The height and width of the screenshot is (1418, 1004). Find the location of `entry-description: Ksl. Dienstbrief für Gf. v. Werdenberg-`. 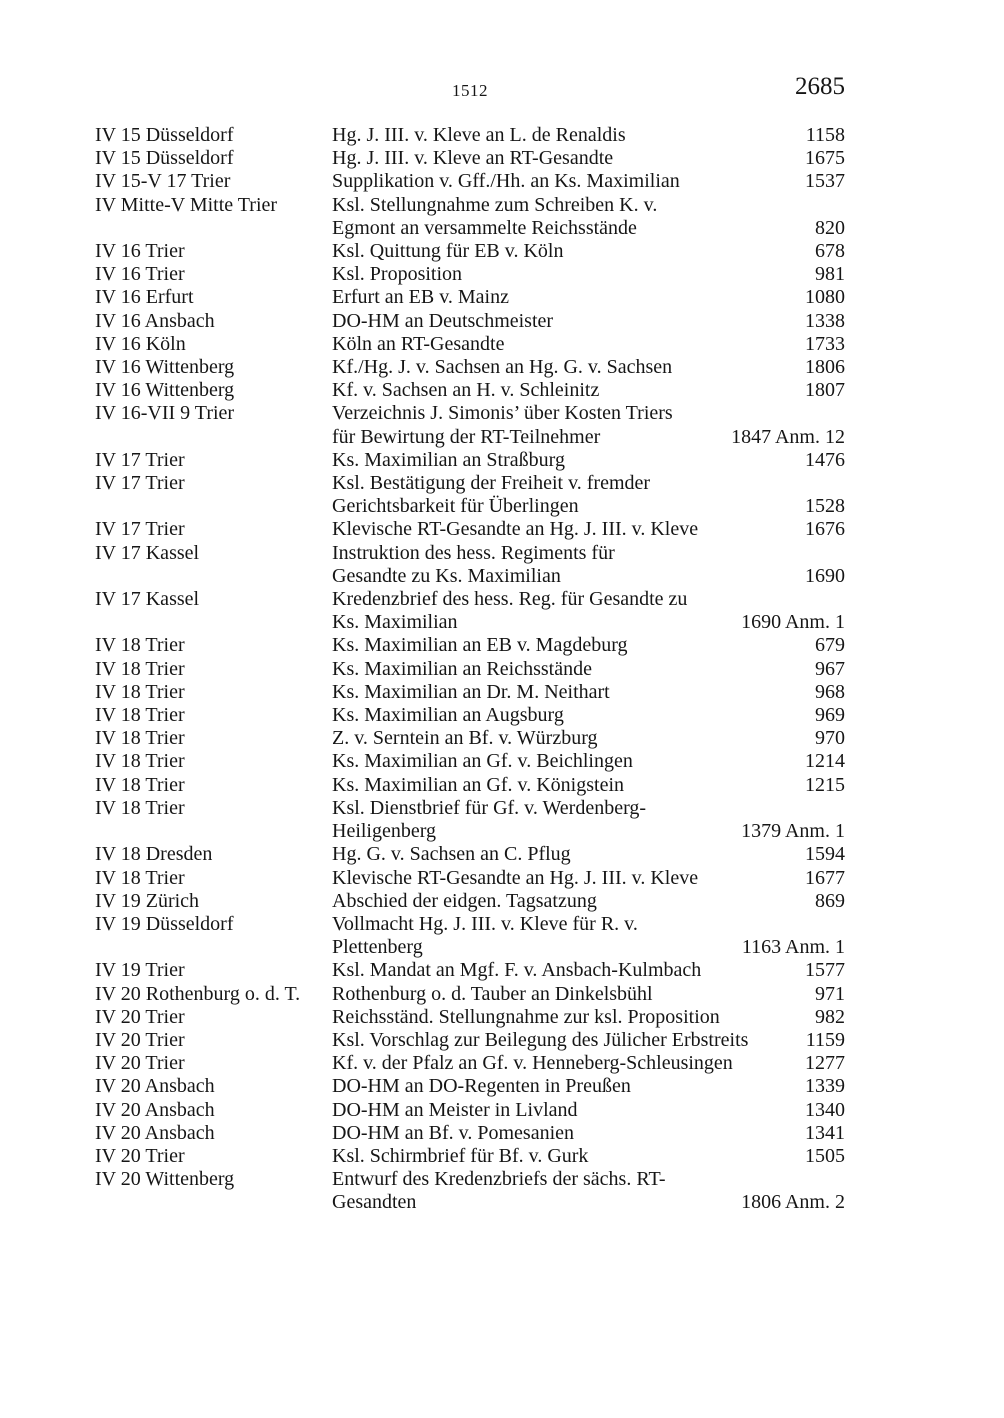

entry-description: Ksl. Dienstbrief für Gf. v. Werdenberg- is located at coordinates (489, 807).